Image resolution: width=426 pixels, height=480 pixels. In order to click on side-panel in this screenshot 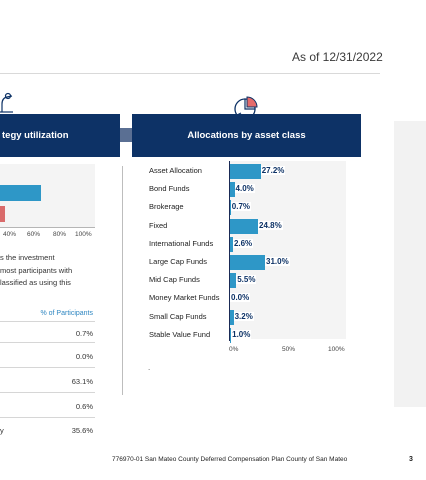, I will do `click(410, 264)`.